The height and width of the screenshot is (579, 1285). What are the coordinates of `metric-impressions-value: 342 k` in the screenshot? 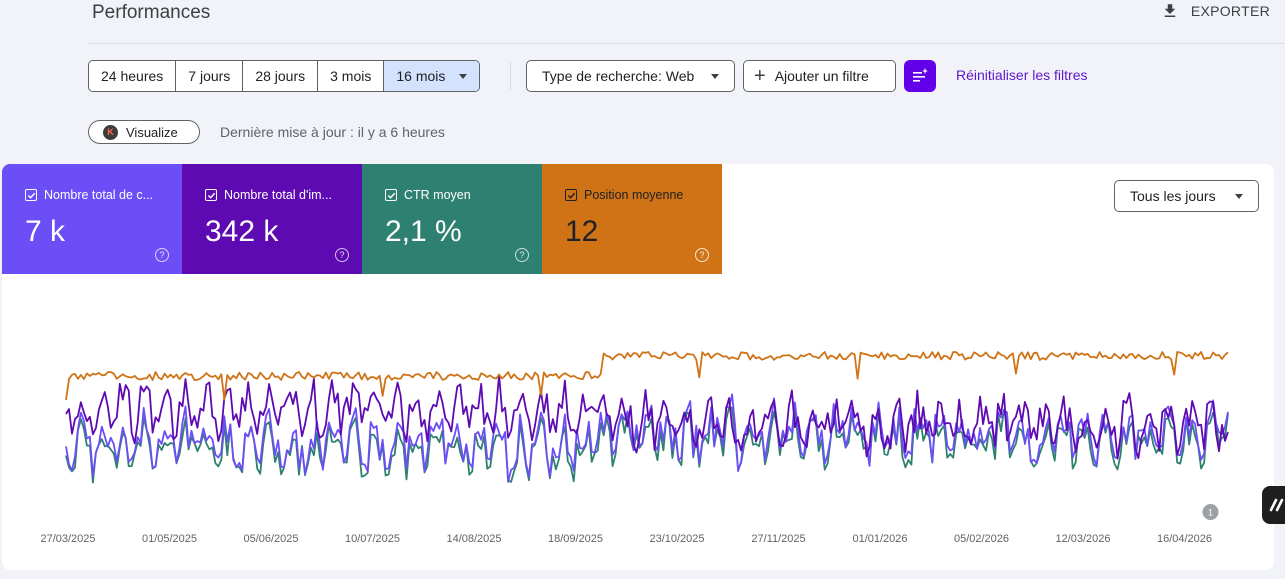 It's located at (242, 231).